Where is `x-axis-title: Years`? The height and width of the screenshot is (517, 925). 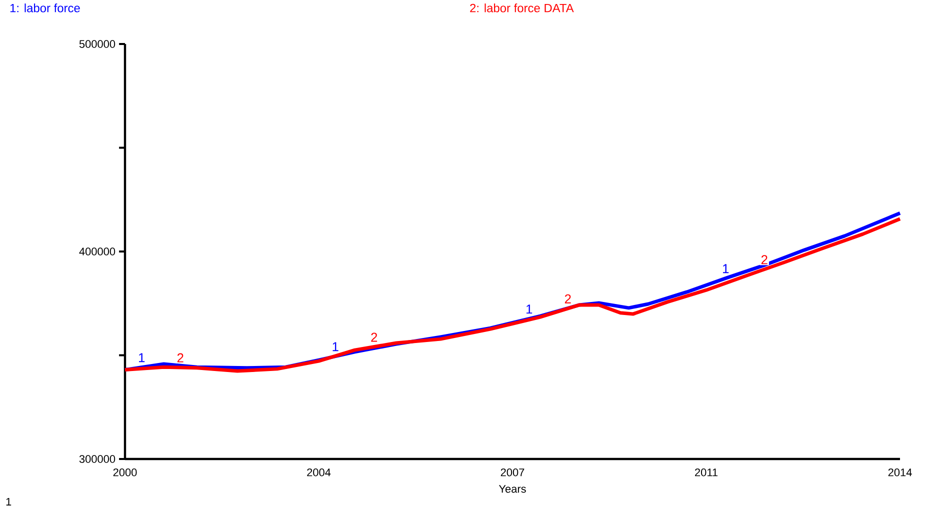 x-axis-title: Years is located at coordinates (512, 489).